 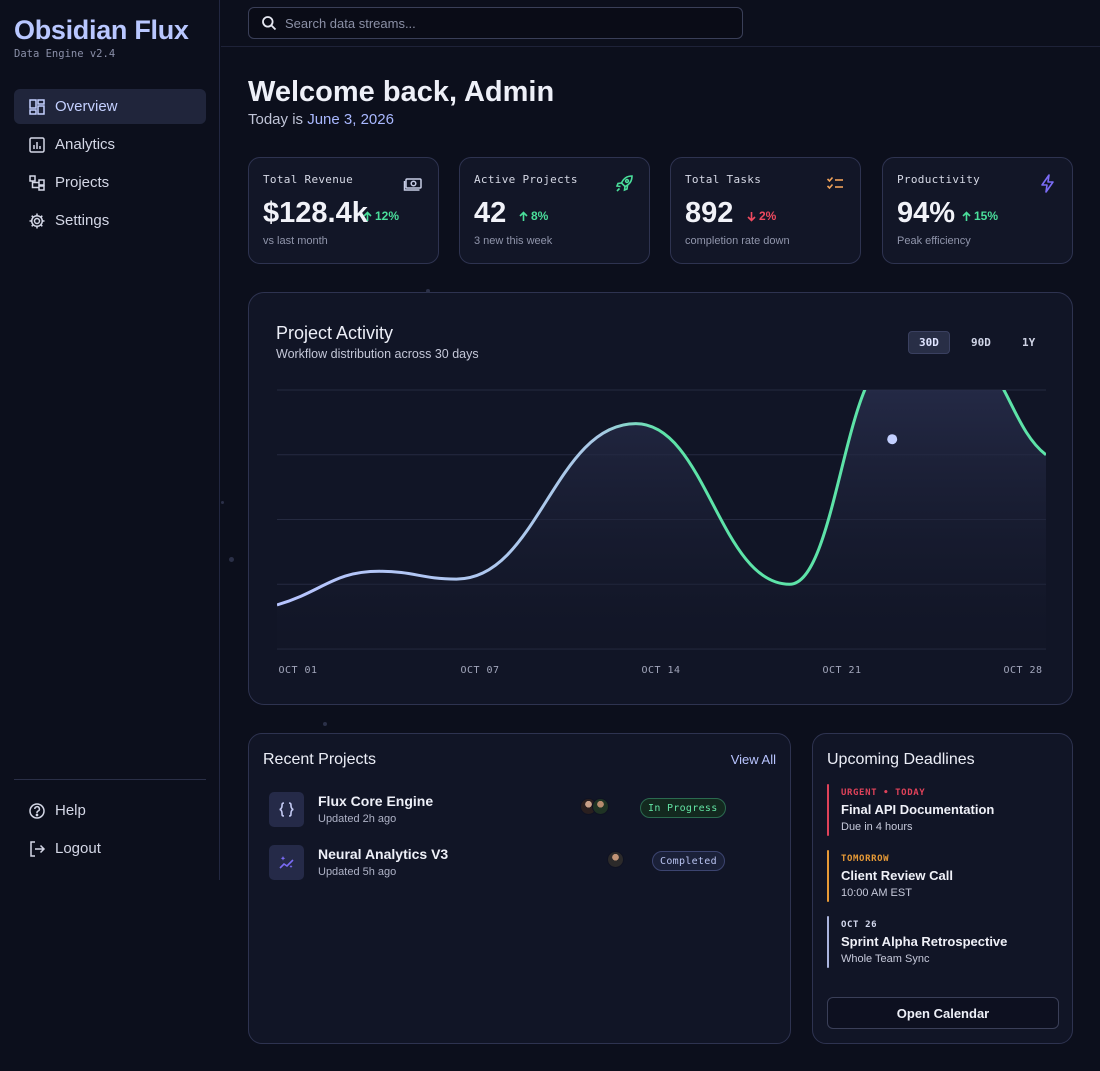 What do you see at coordinates (297, 670) in the screenshot?
I see `x-tick-label: OCT 01` at bounding box center [297, 670].